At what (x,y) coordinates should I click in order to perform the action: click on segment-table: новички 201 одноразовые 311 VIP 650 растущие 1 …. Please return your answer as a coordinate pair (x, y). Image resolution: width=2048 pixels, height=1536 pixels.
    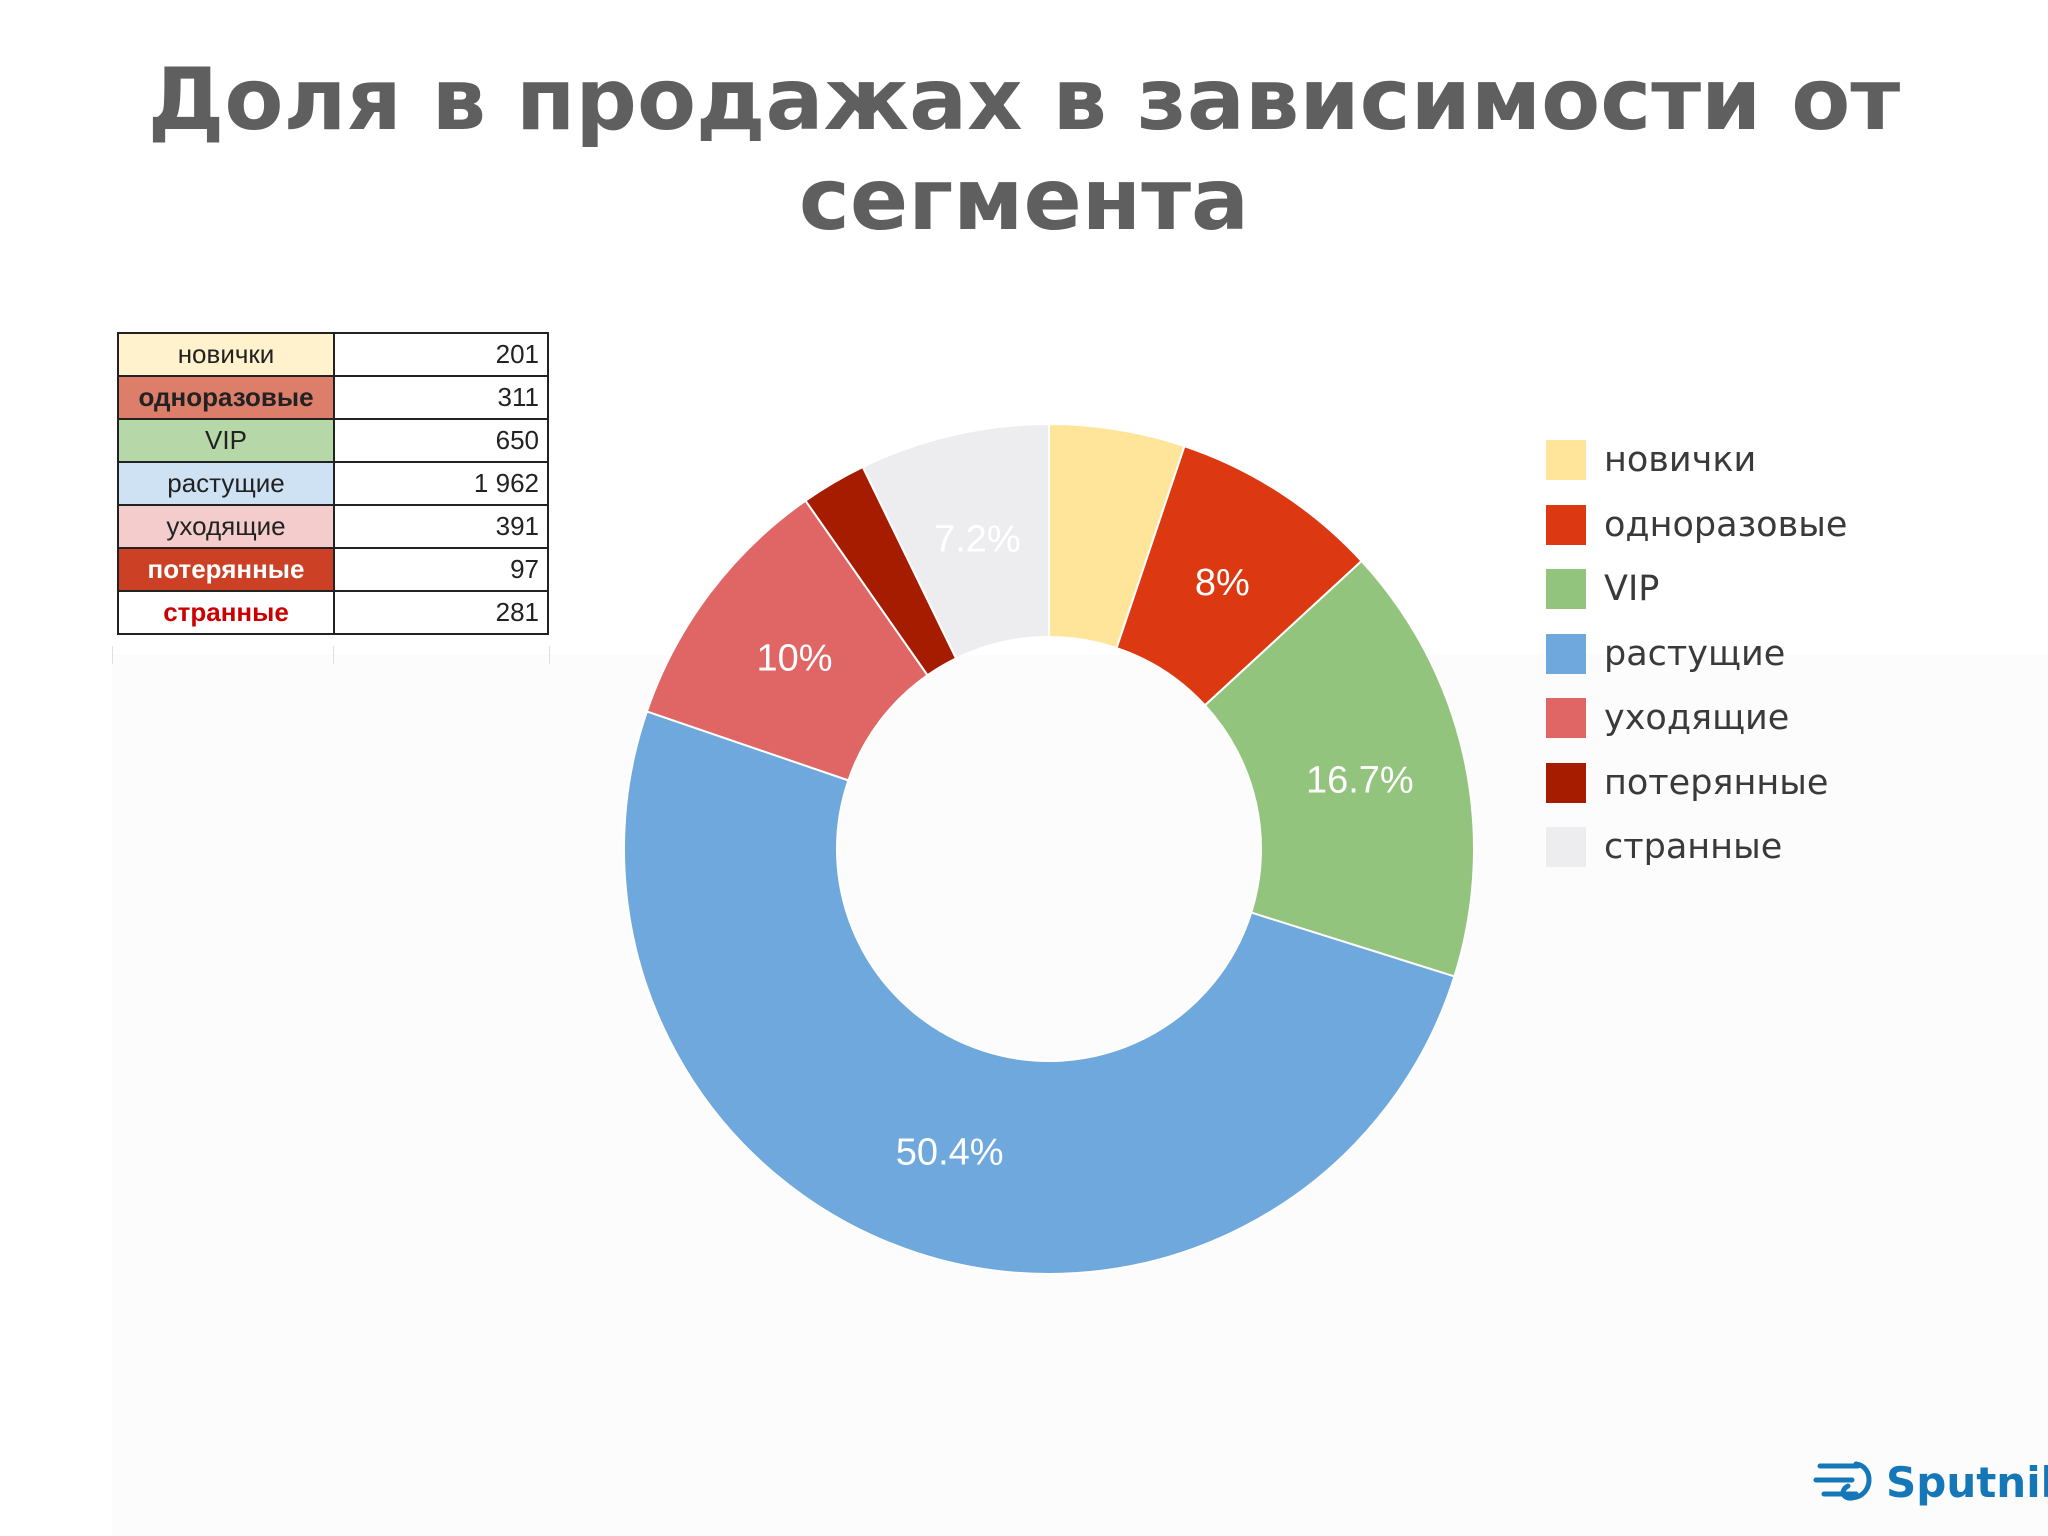
    Looking at the image, I should click on (333, 483).